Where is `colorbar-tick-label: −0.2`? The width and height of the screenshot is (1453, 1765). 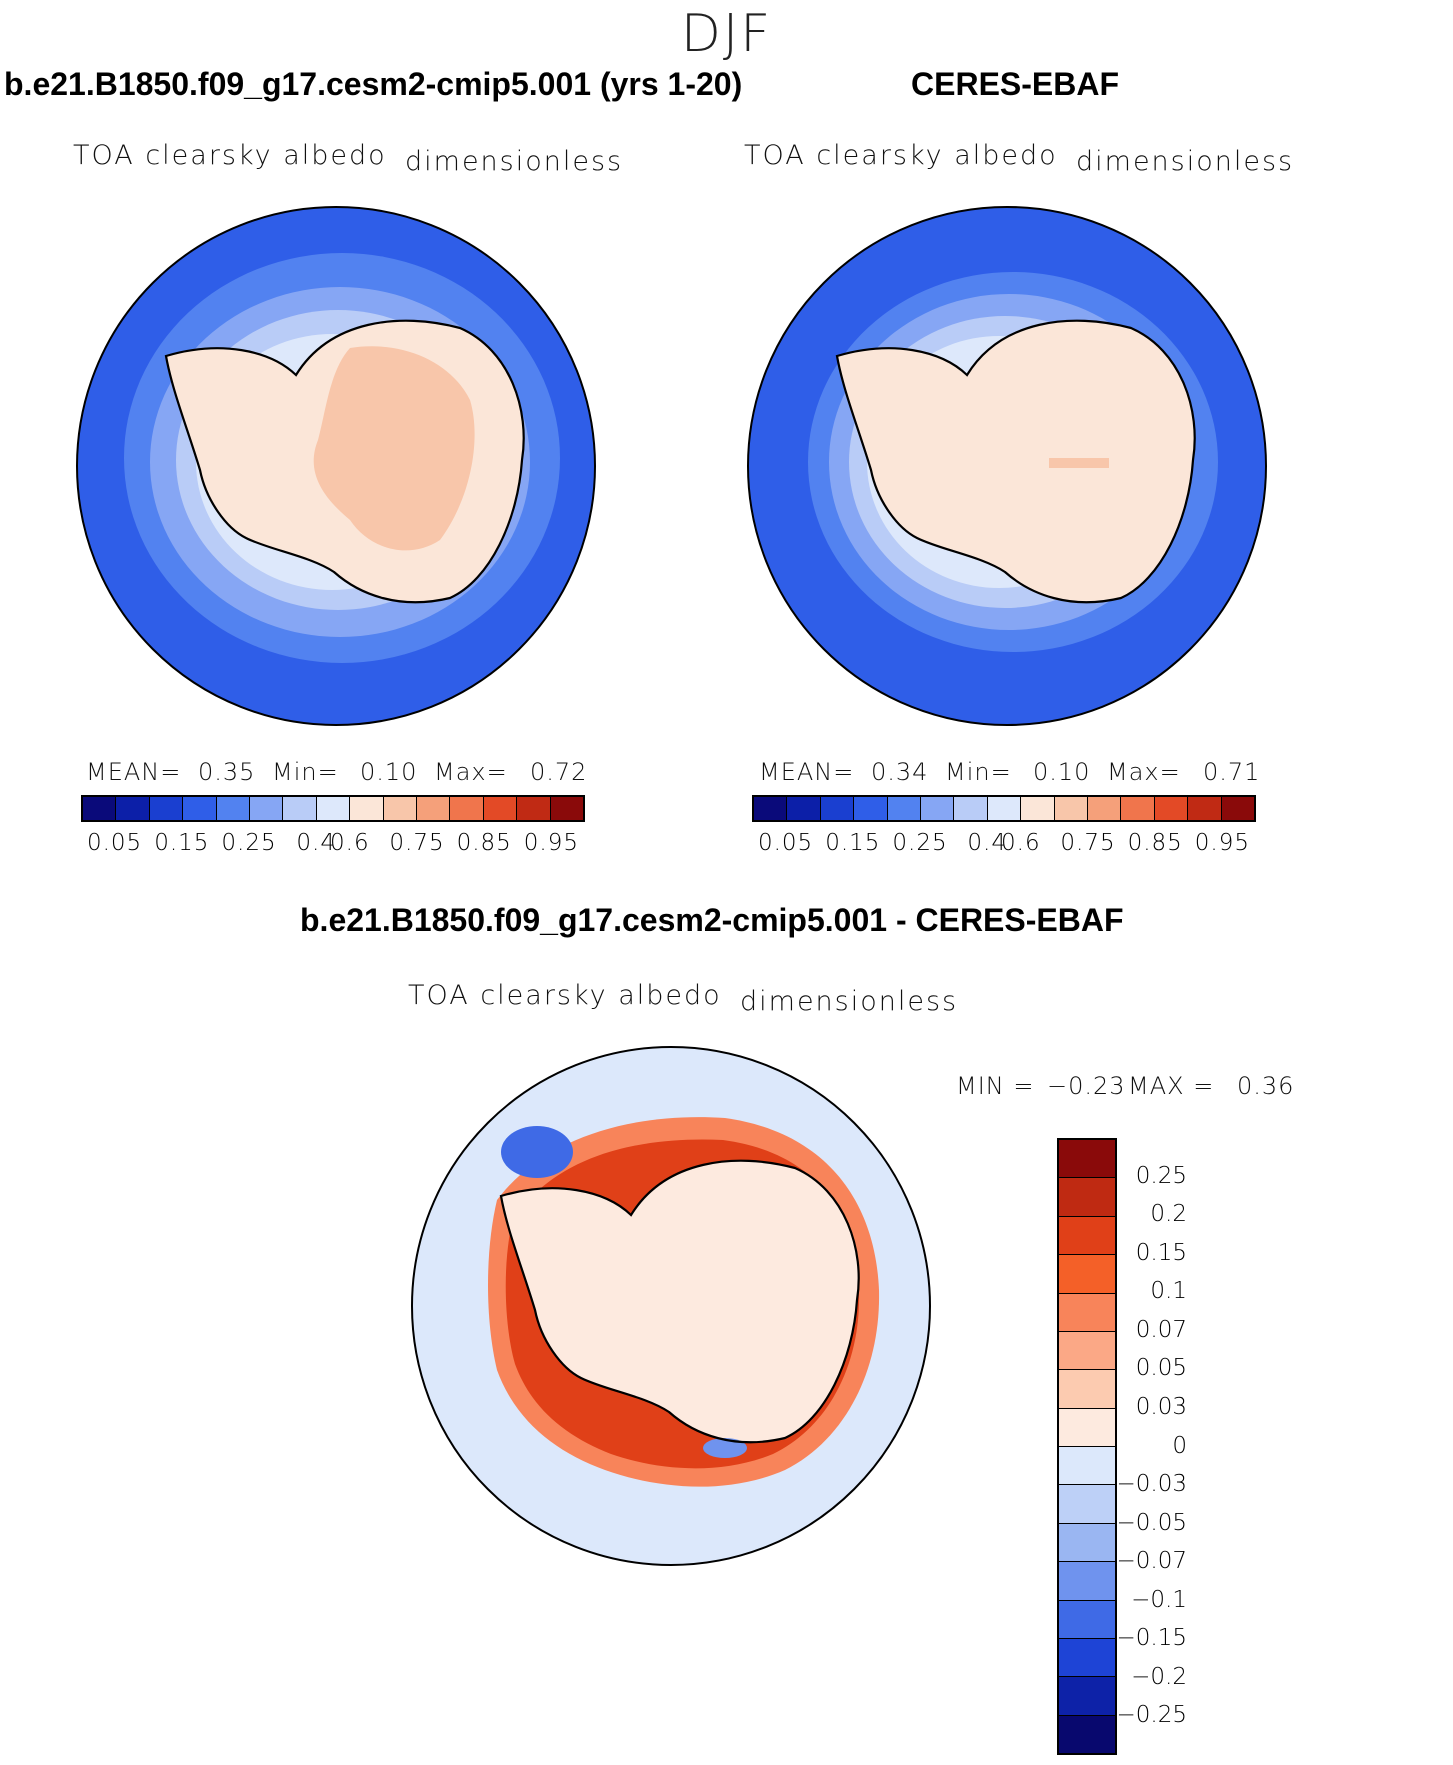 colorbar-tick-label: −0.2 is located at coordinates (1159, 1676).